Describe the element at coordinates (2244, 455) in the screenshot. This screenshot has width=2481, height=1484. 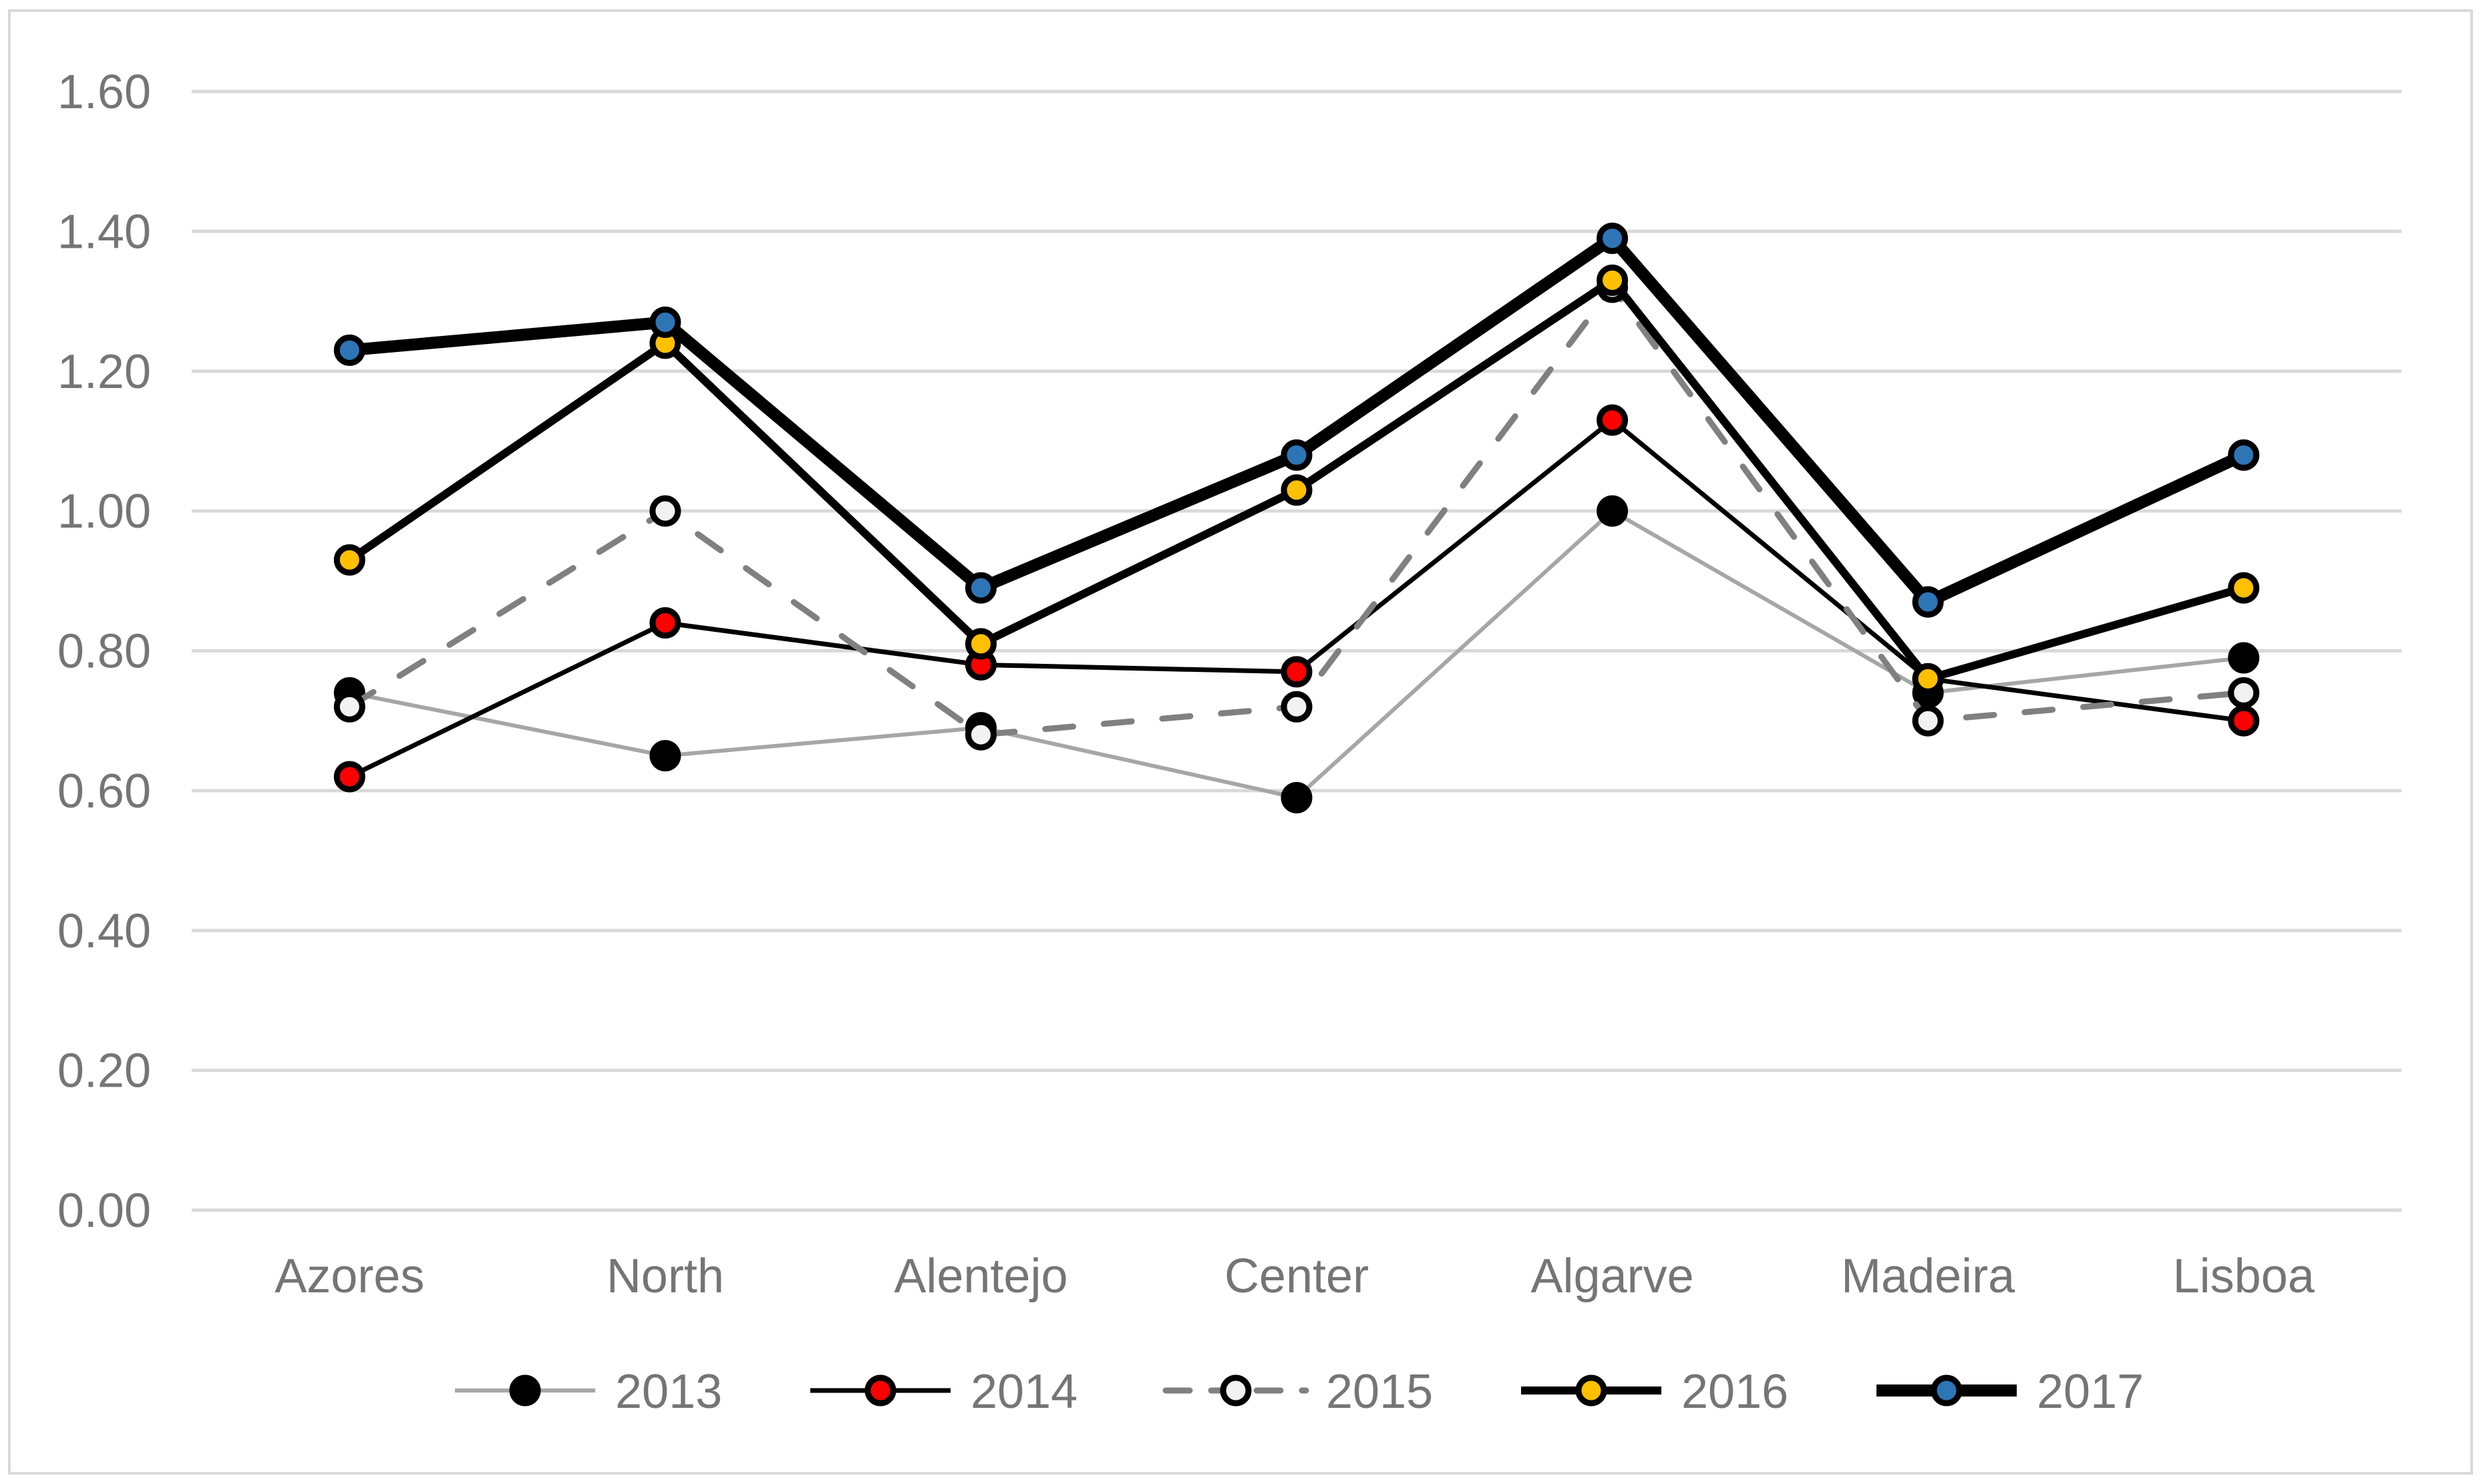
I see `data-point-2017-Lisboa` at that location.